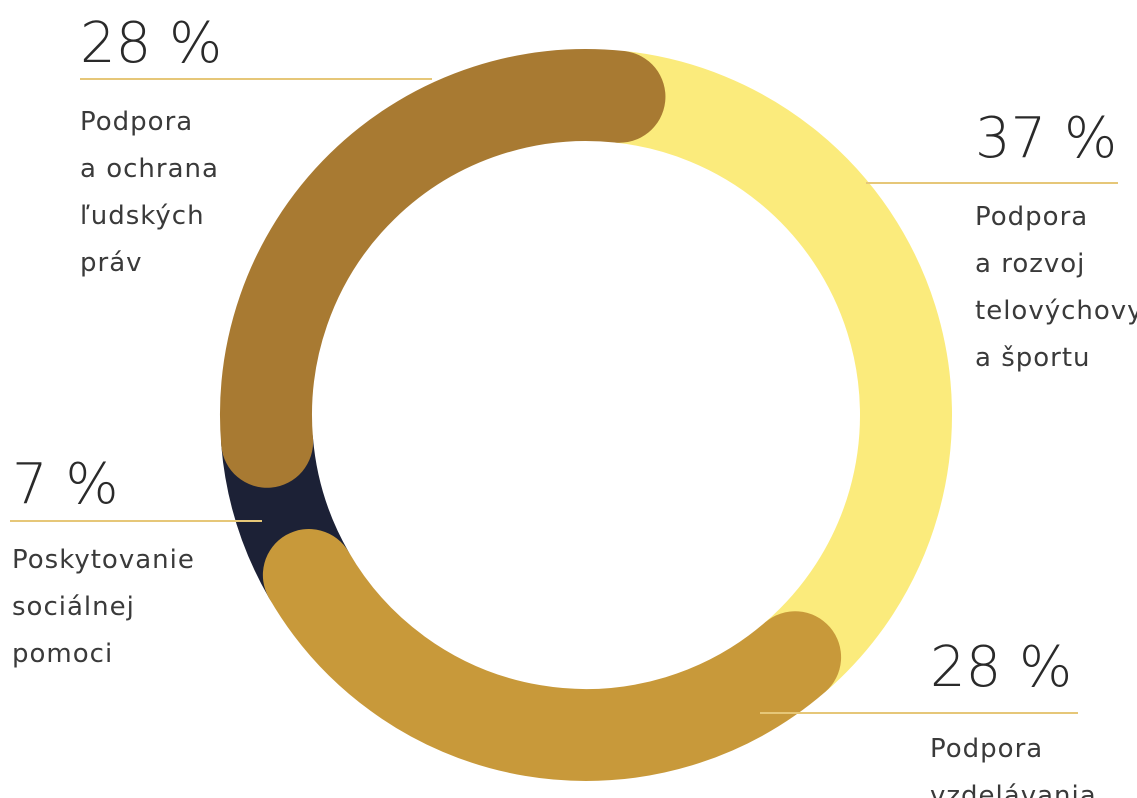 The width and height of the screenshot is (1137, 798). I want to click on segment-label-line-0-0: Podpora, so click(1031, 217).